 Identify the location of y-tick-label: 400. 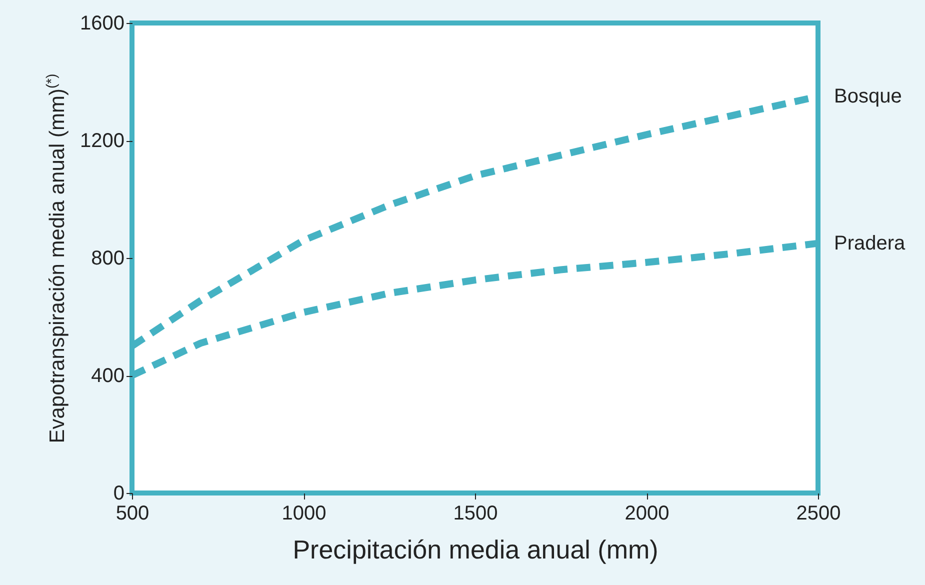
(107, 376).